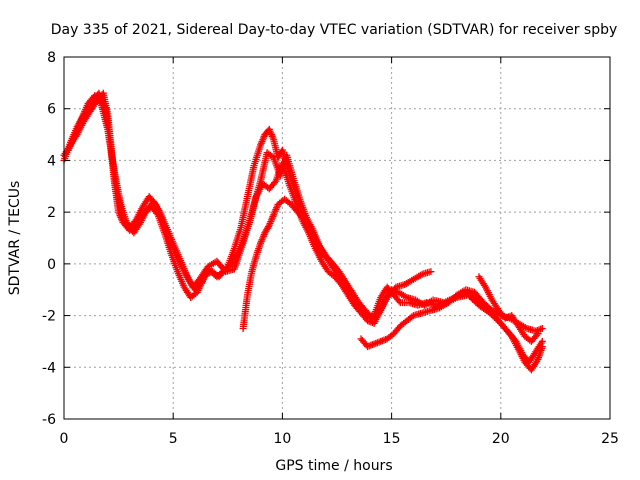 The height and width of the screenshot is (480, 640). Describe the element at coordinates (51, 265) in the screenshot. I see `y-tick-label: 0` at that location.